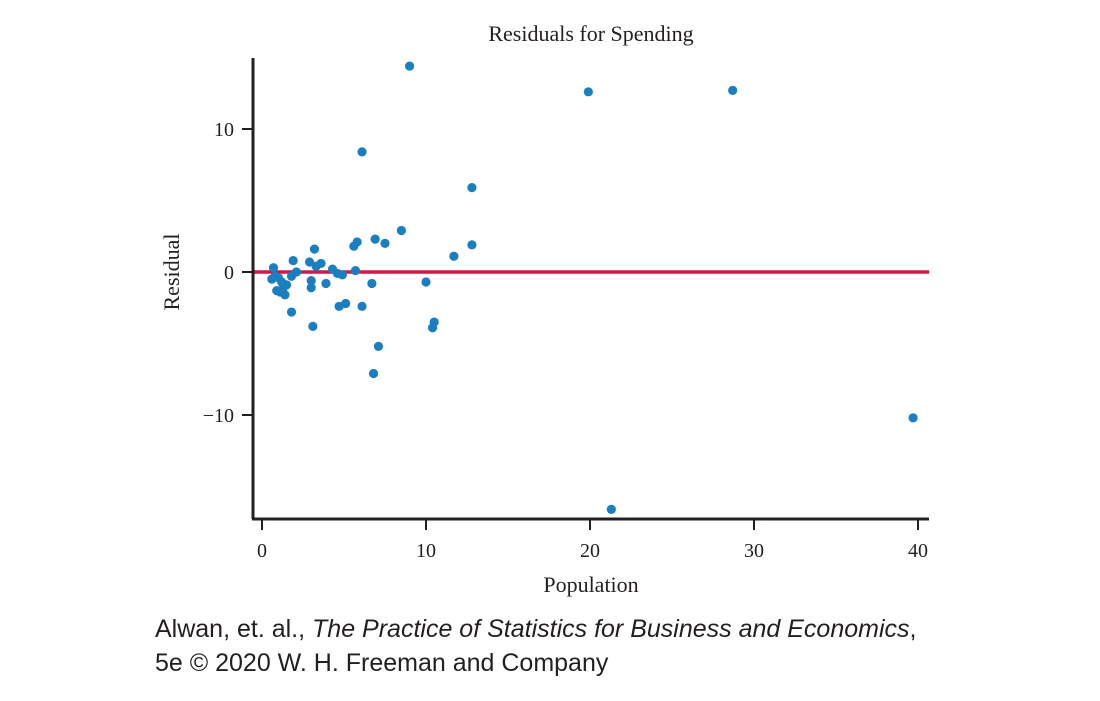 The height and width of the screenshot is (701, 1100). What do you see at coordinates (590, 584) in the screenshot?
I see `x-axis-label: Population` at bounding box center [590, 584].